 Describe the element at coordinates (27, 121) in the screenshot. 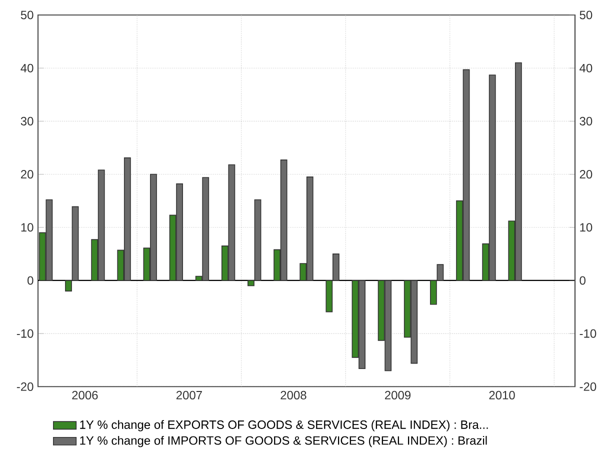

I see `y-tick-label: 30` at that location.